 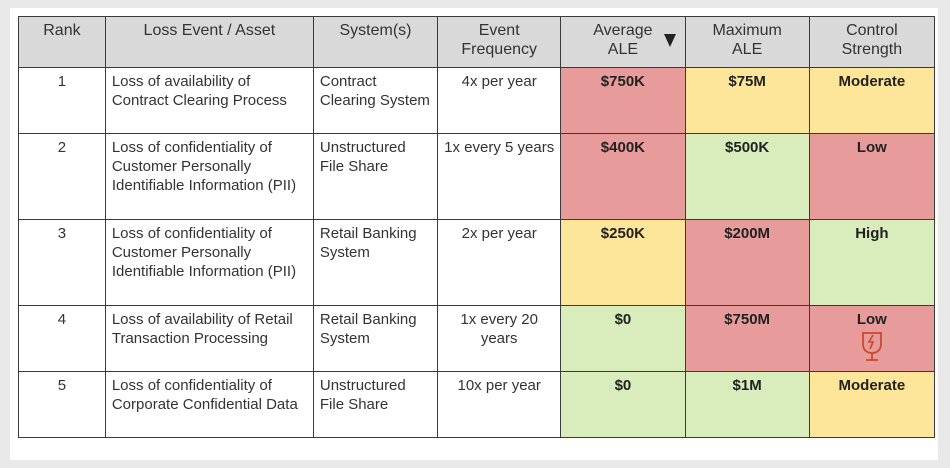 What do you see at coordinates (62, 30) in the screenshot?
I see `header-rank-label: Rank` at bounding box center [62, 30].